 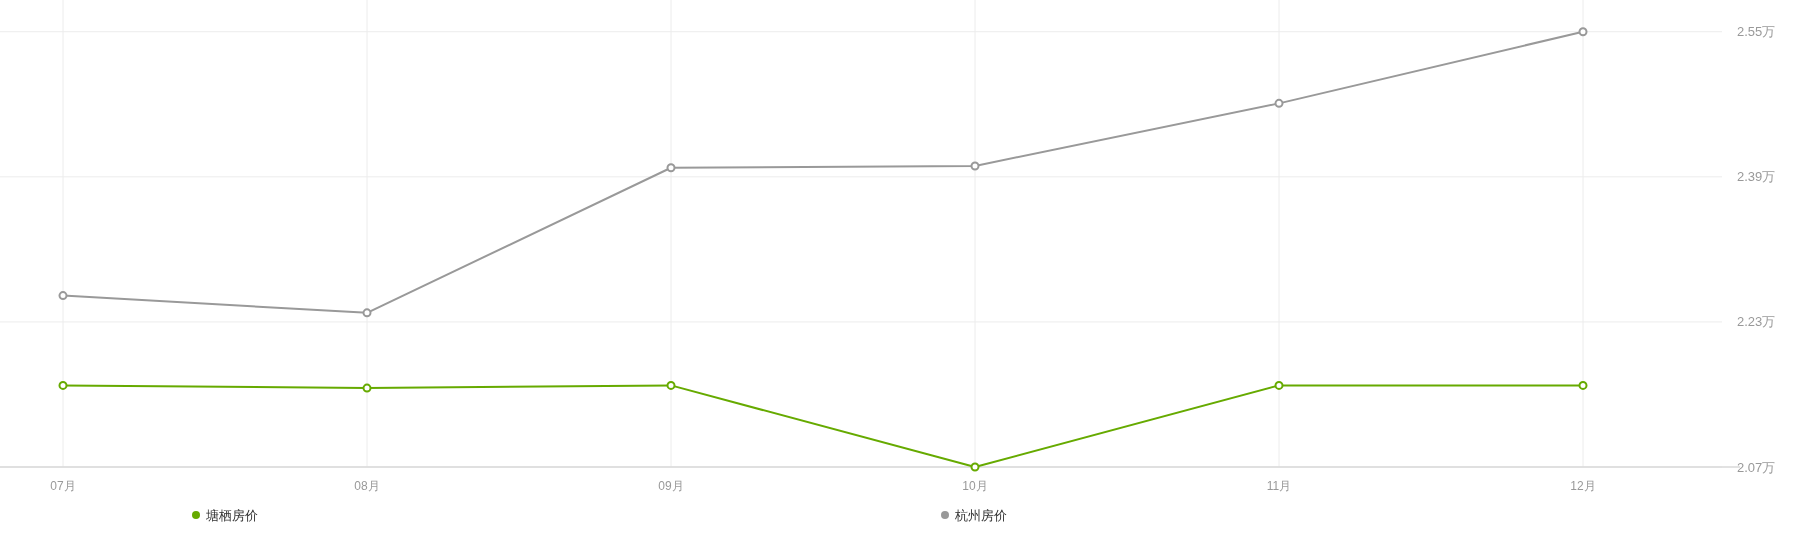 What do you see at coordinates (367, 486) in the screenshot?
I see `x-tick-label: 08月` at bounding box center [367, 486].